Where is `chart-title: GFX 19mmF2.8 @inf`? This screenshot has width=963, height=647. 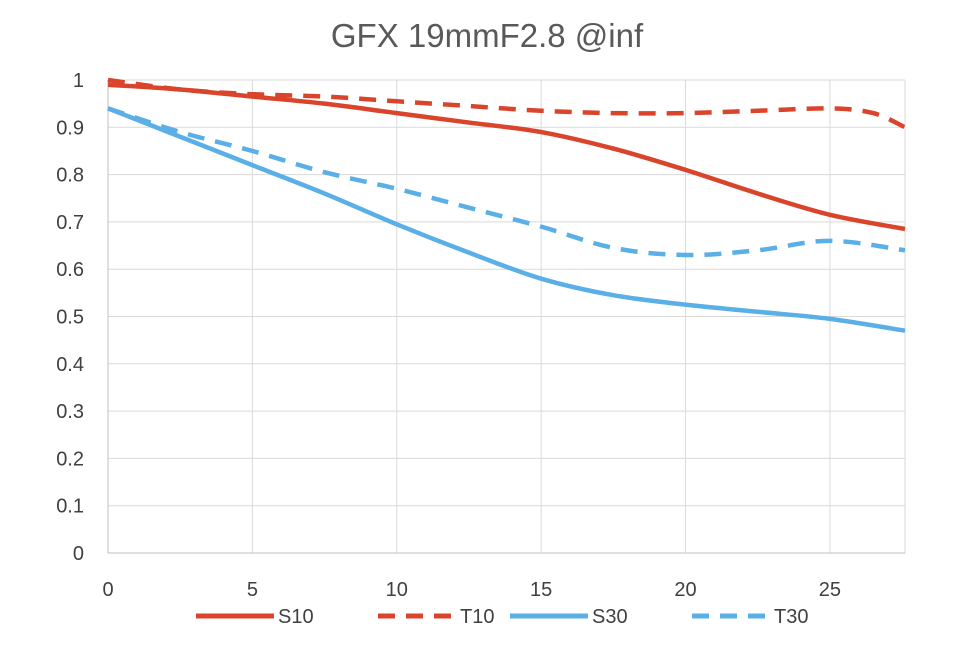 chart-title: GFX 19mmF2.8 @inf is located at coordinates (487, 35).